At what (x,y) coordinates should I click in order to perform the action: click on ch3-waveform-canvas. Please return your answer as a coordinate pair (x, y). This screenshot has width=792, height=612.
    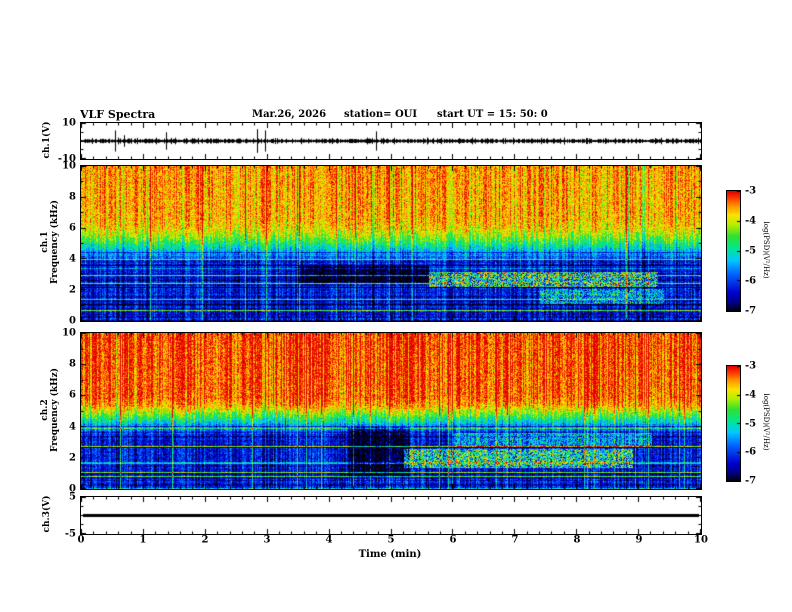
    Looking at the image, I should click on (391, 515).